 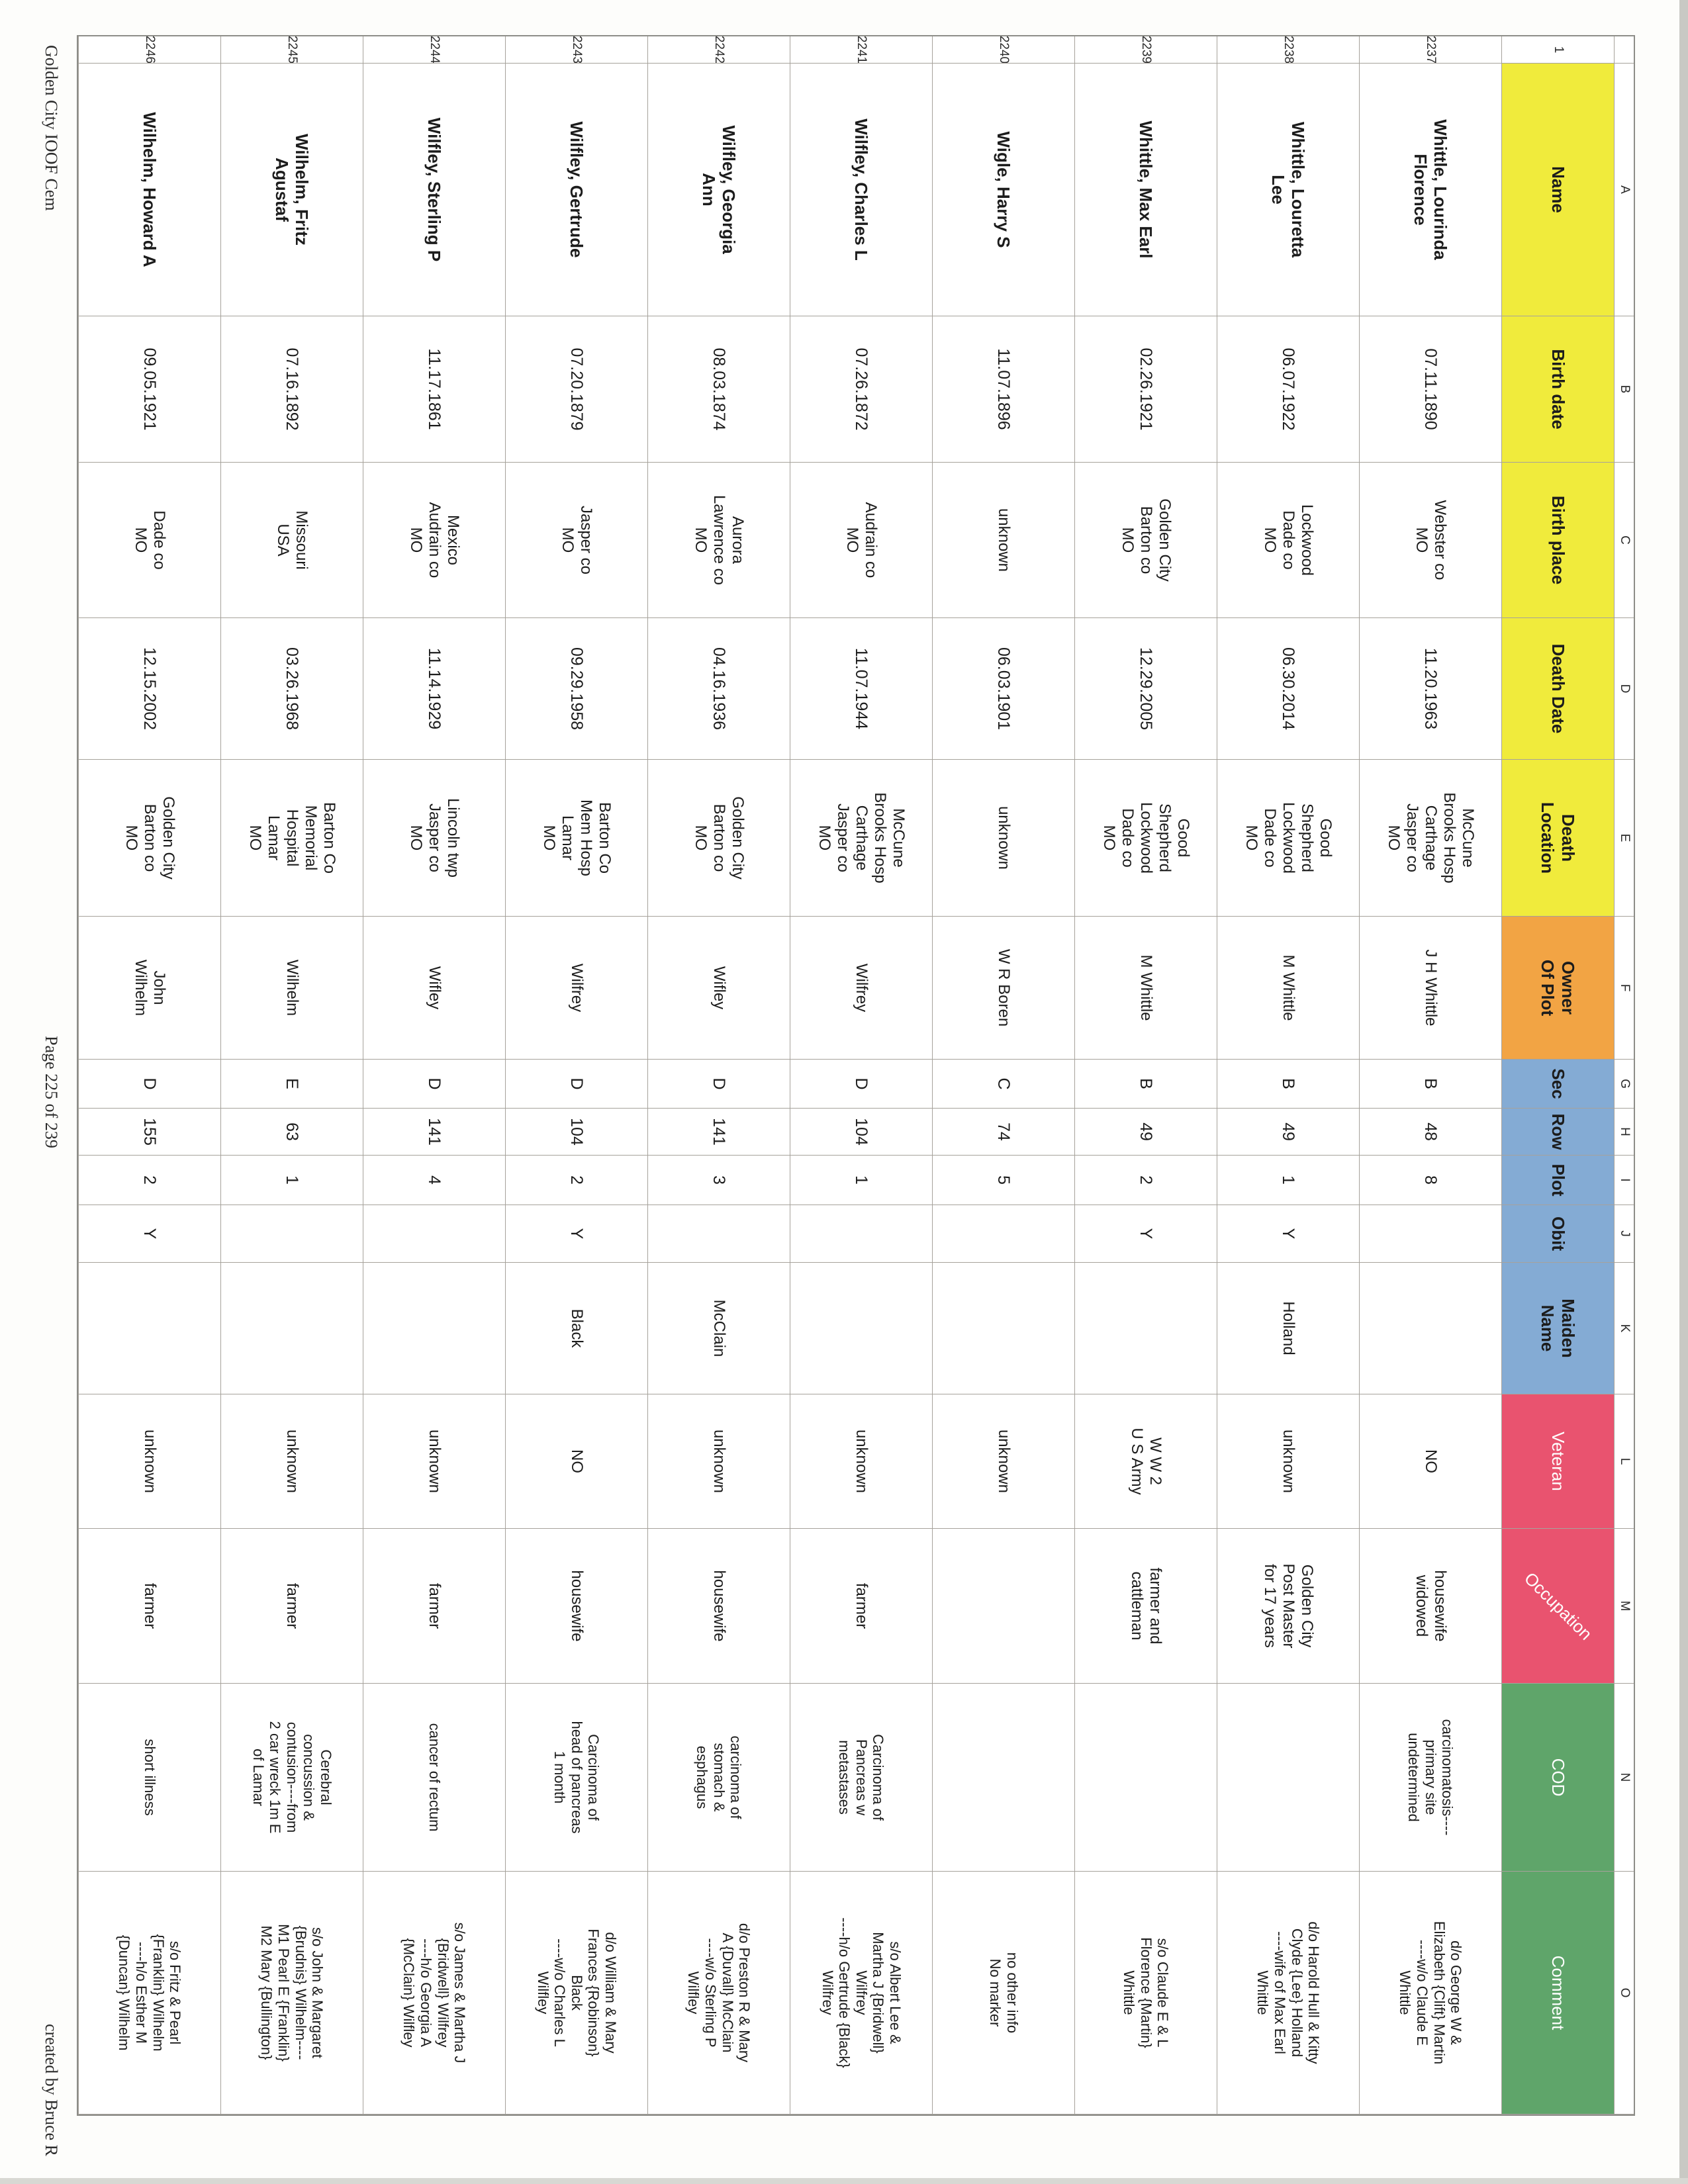 I want to click on cell-2238-row: 49, so click(x=1288, y=1132).